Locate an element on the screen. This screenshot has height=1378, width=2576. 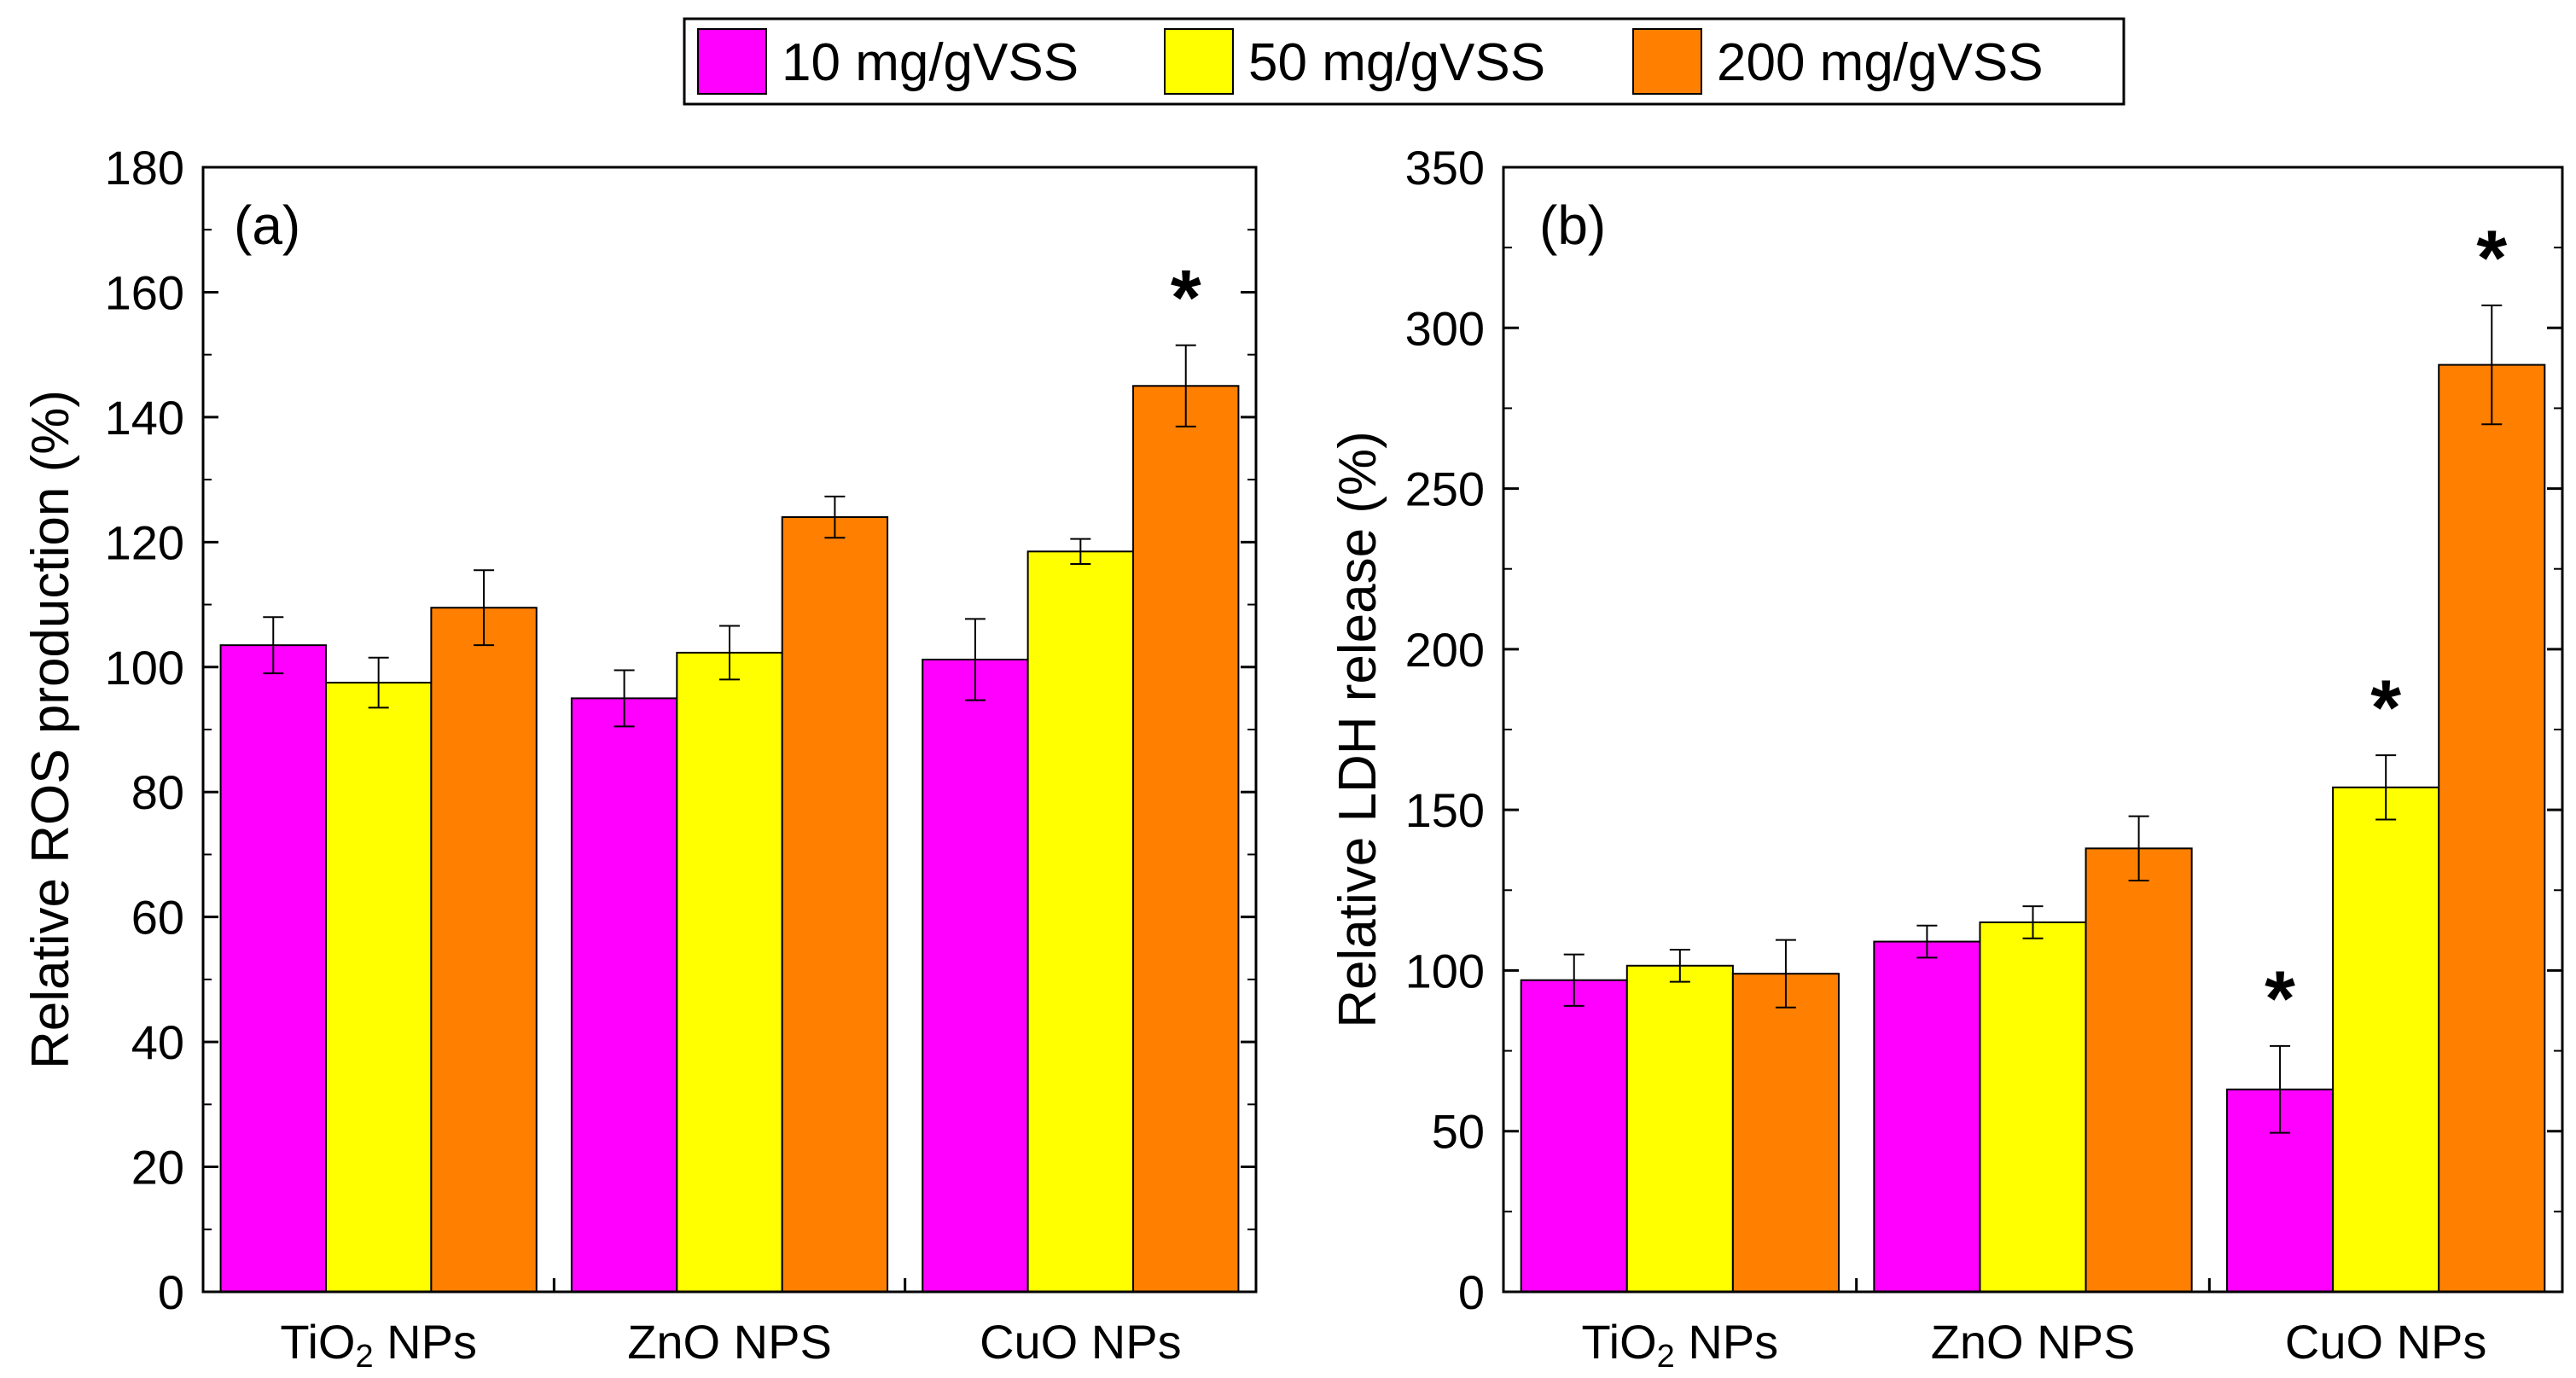
y-tick-label: 300 is located at coordinates (1445, 328).